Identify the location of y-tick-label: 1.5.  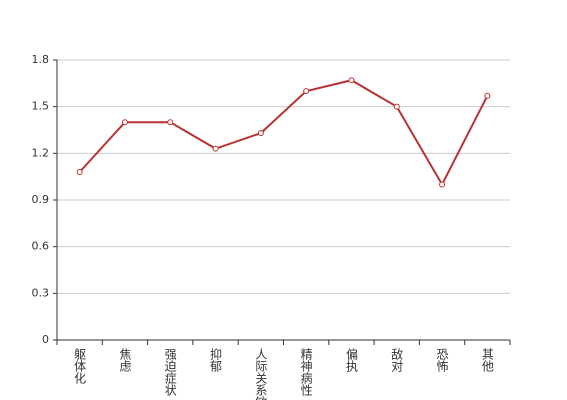
(41, 106).